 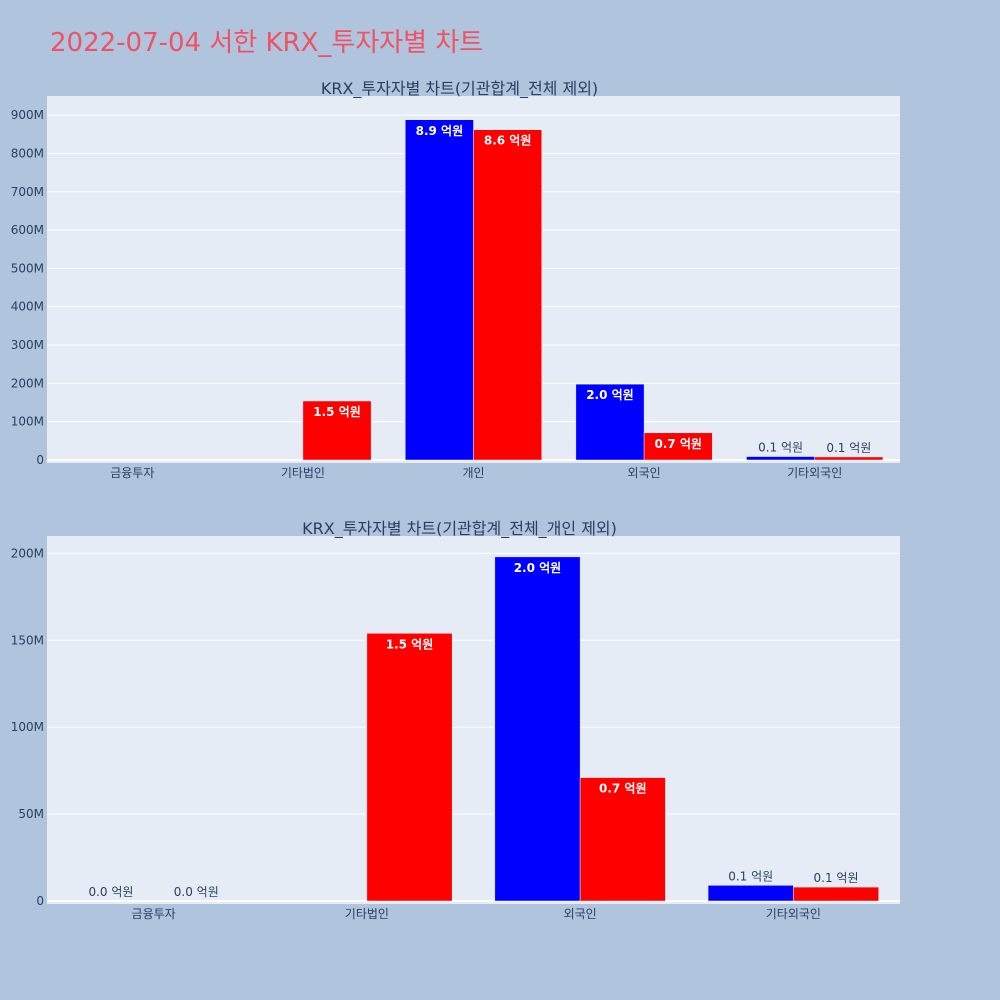 I want to click on data-label: 8.6 억원, so click(x=508, y=141).